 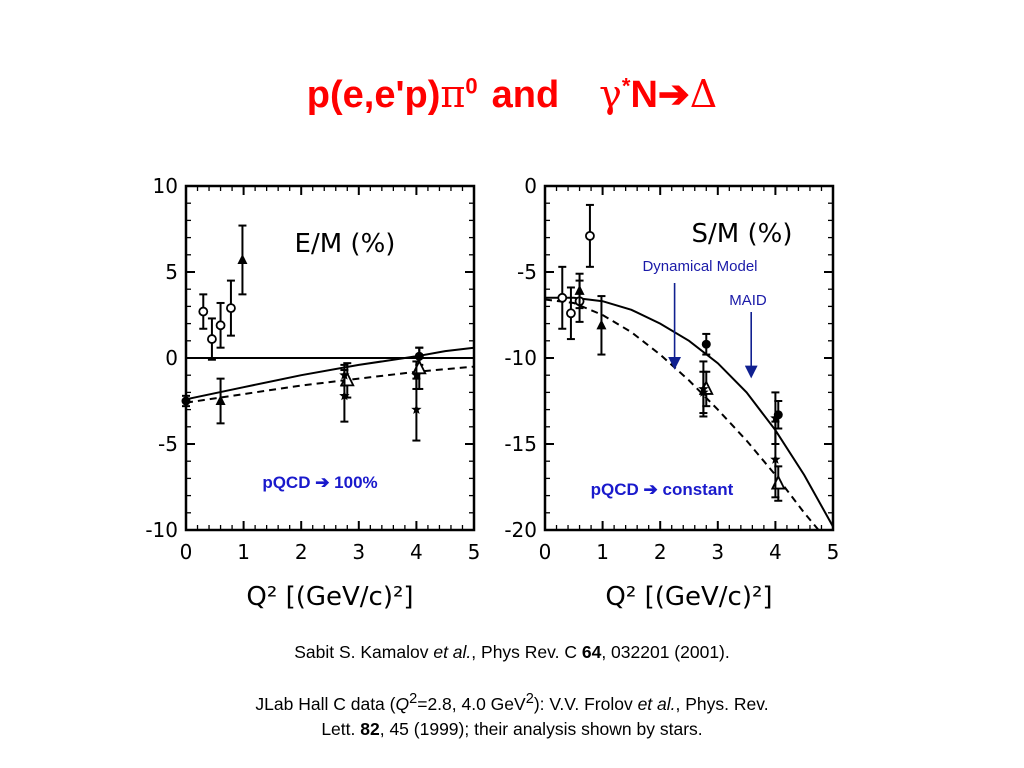 What do you see at coordinates (703, 94) in the screenshot?
I see `title-delta: Δ` at bounding box center [703, 94].